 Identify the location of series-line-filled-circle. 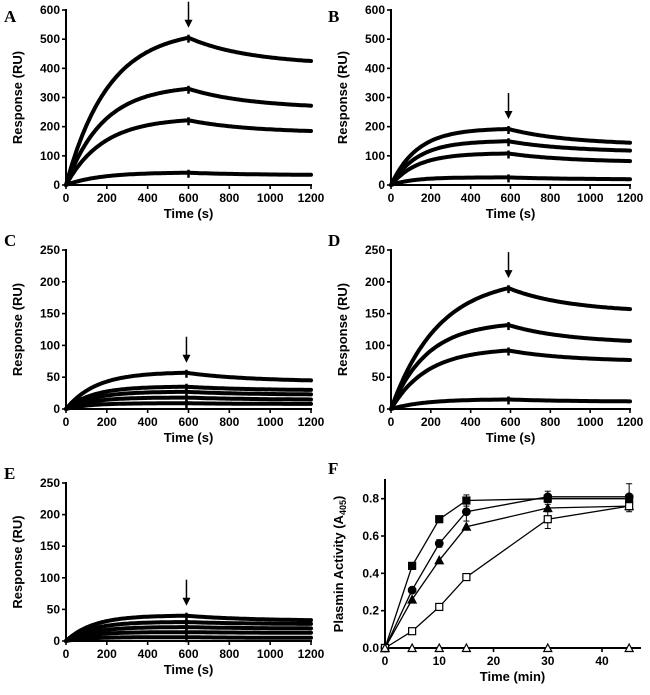
(507, 572).